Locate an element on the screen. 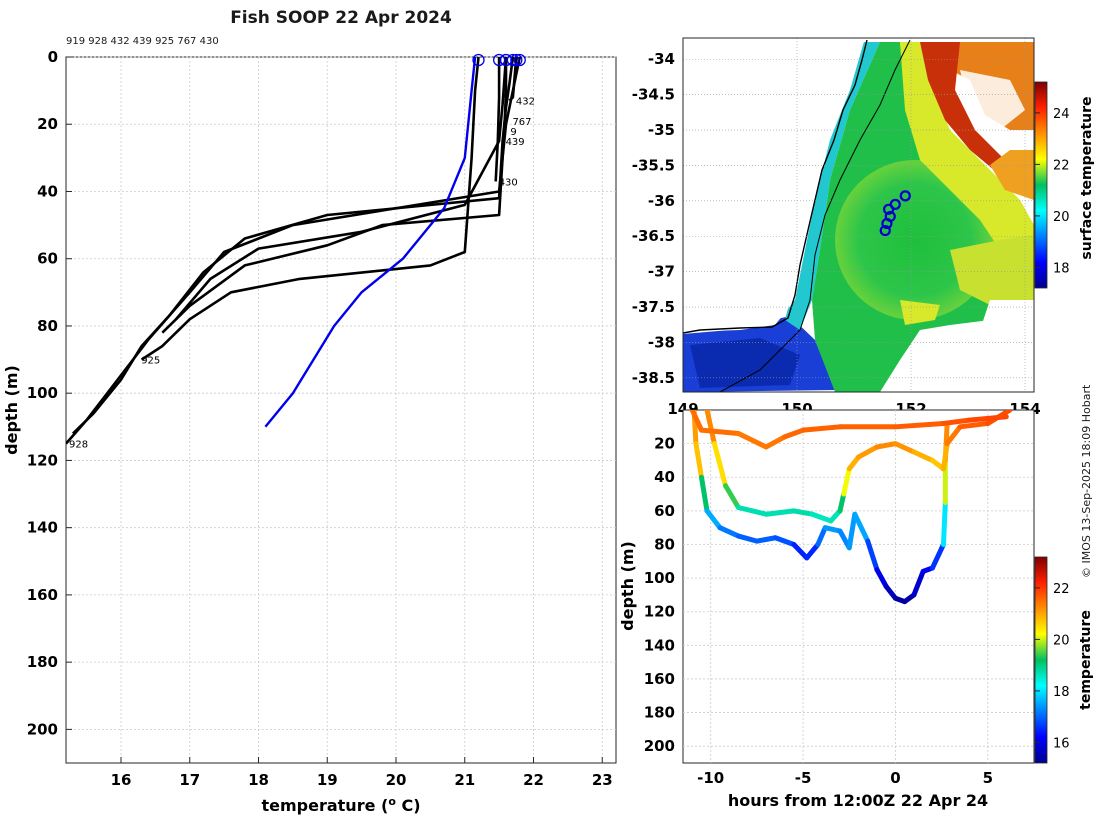 This screenshot has width=1100, height=820. lat-tick-label: -36.5 is located at coordinates (653, 236).